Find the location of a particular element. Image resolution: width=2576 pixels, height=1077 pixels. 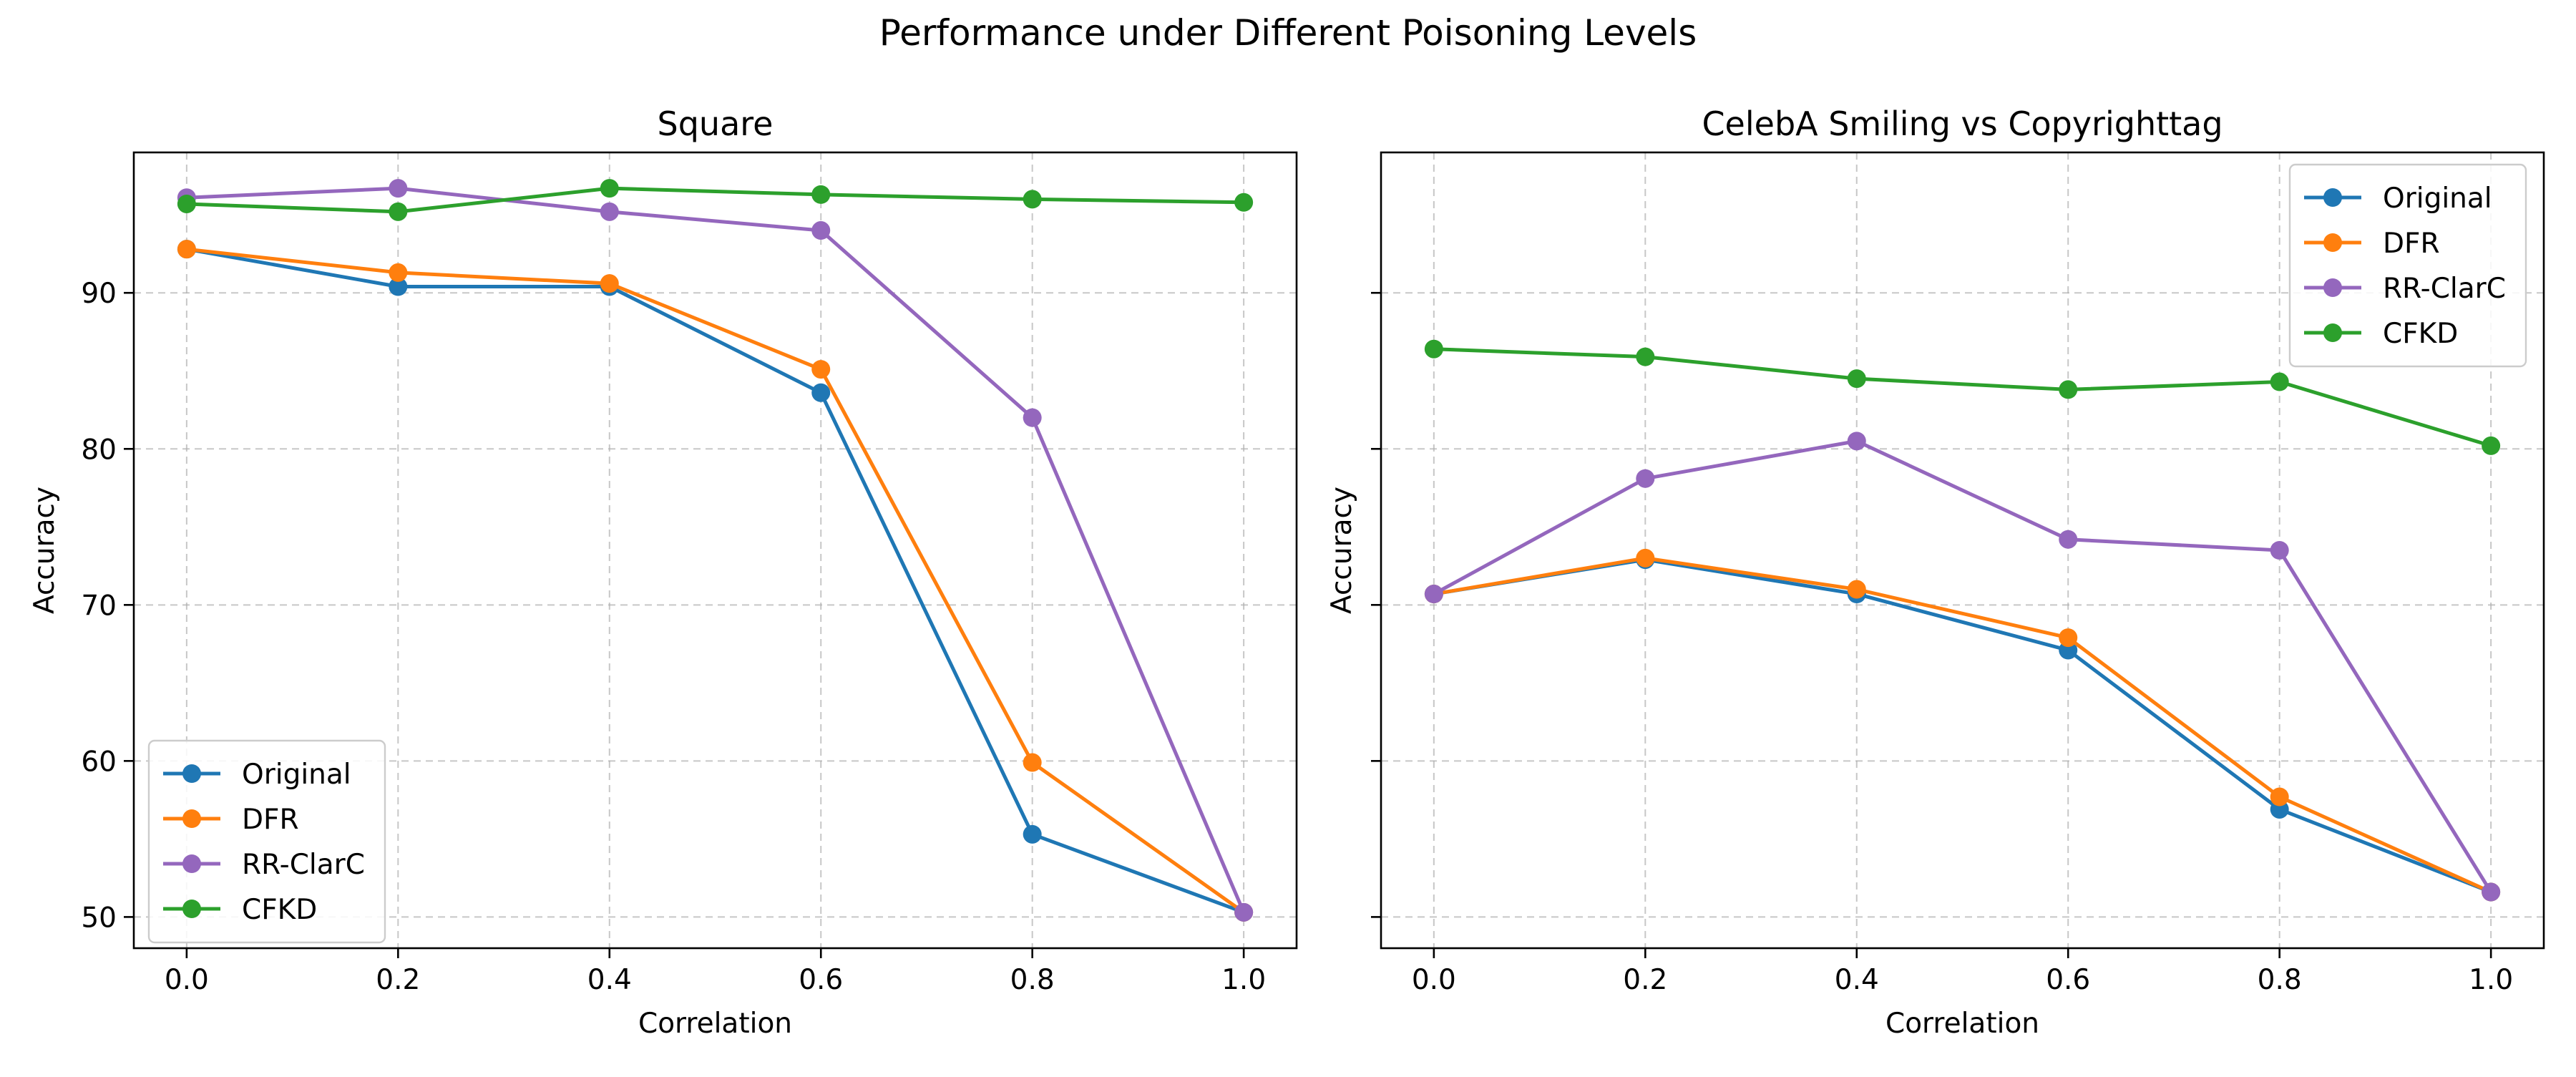

series-line-original is located at coordinates (1962, 725).